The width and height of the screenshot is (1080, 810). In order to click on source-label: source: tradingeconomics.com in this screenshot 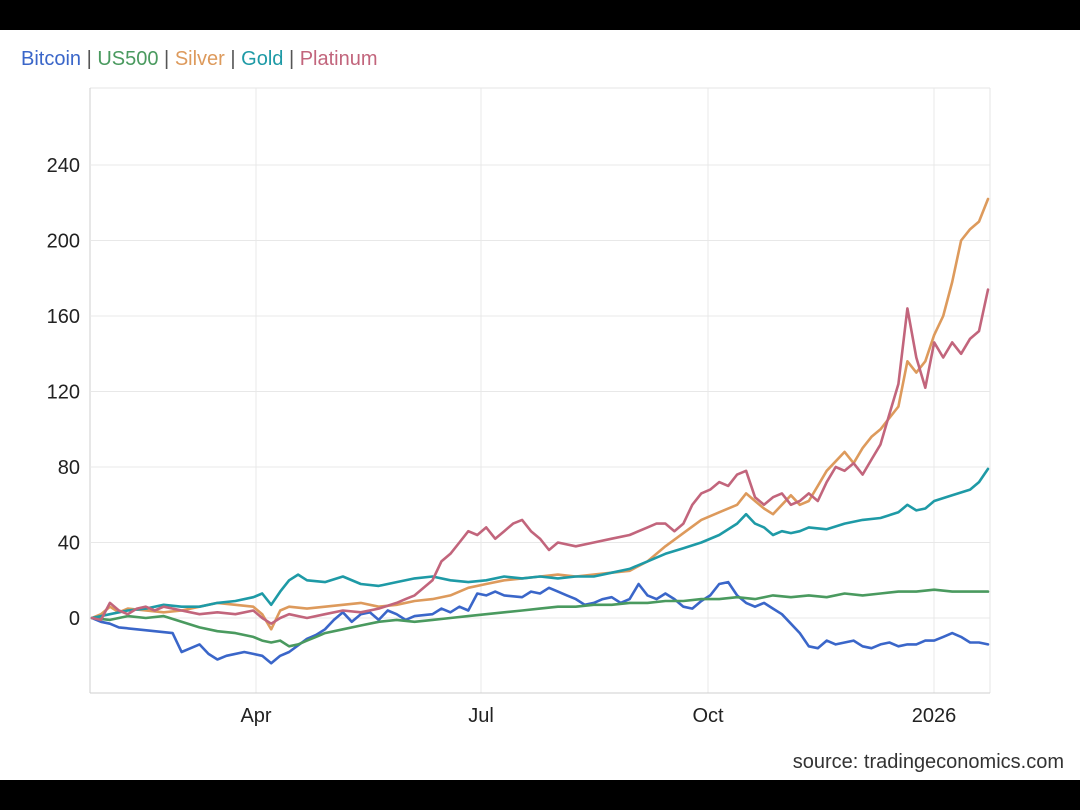, I will do `click(928, 762)`.